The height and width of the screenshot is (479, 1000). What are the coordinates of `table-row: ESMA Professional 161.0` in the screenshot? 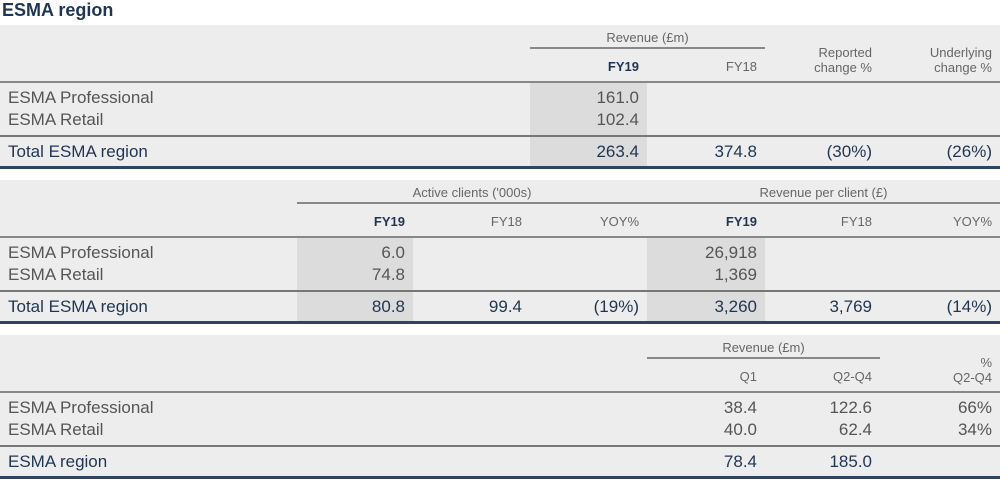 It's located at (500, 95).